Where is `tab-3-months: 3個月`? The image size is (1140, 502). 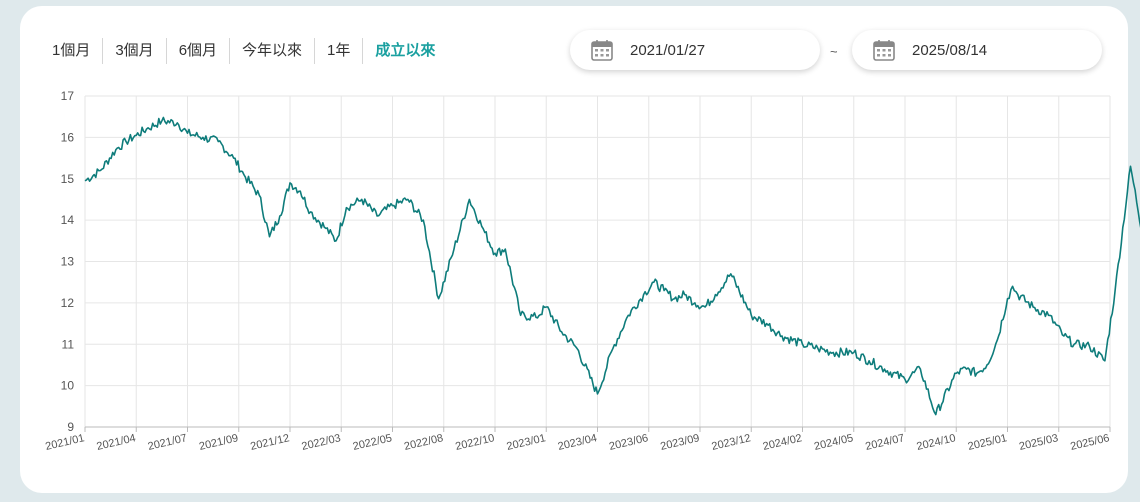
tab-3-months: 3個月 is located at coordinates (133, 51).